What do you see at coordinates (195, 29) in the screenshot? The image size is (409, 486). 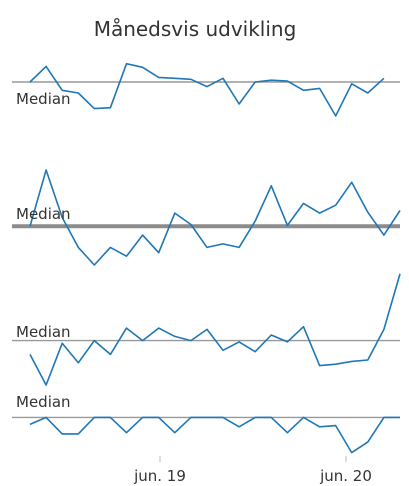 I see `chart-title: Månedsvis udvikling` at bounding box center [195, 29].